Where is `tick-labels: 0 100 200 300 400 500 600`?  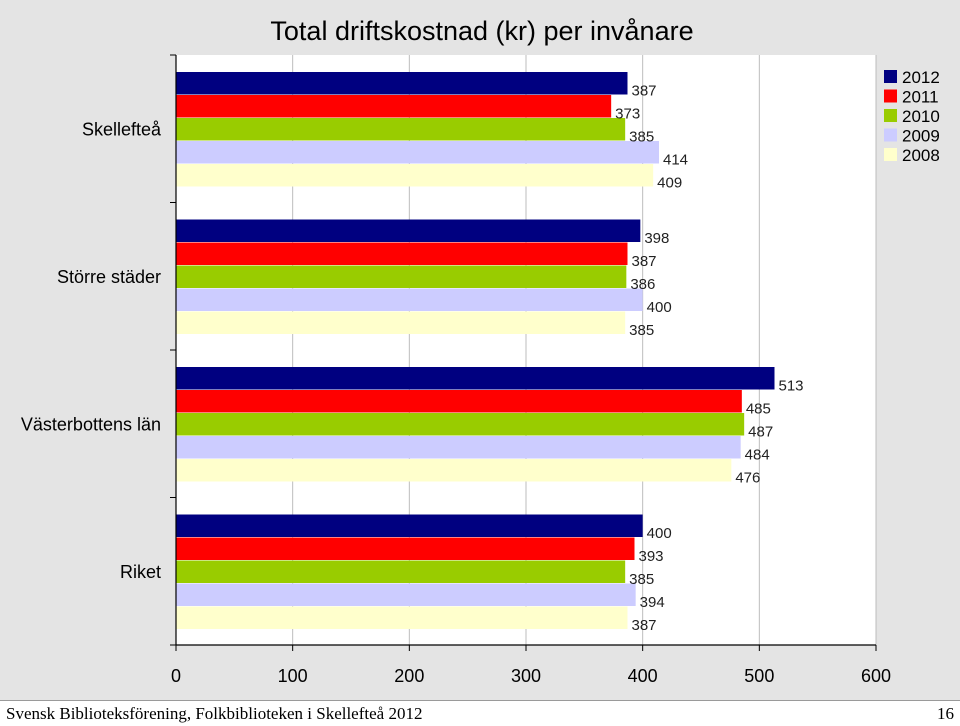 tick-labels: 0 100 200 300 400 500 600 is located at coordinates (531, 676).